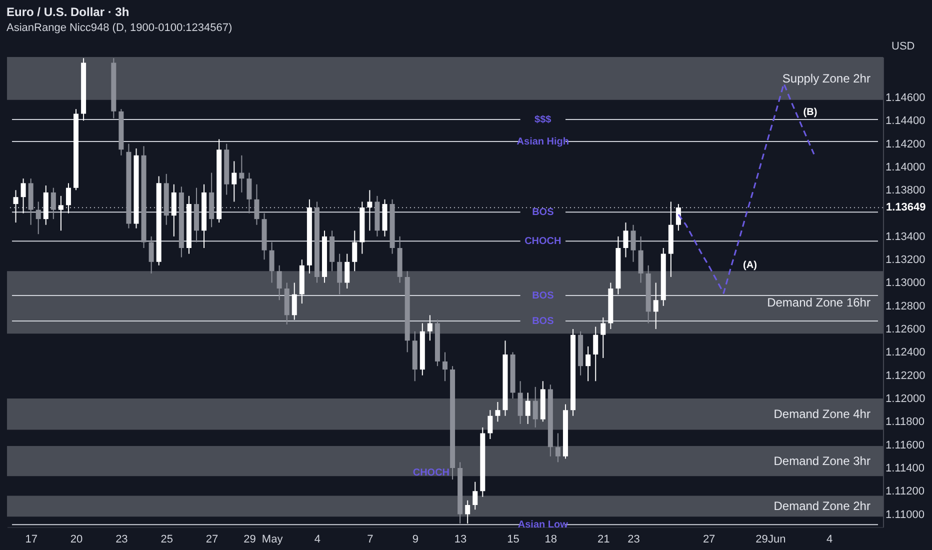 The height and width of the screenshot is (550, 932). I want to click on y-tick-label: 1.13000, so click(906, 283).